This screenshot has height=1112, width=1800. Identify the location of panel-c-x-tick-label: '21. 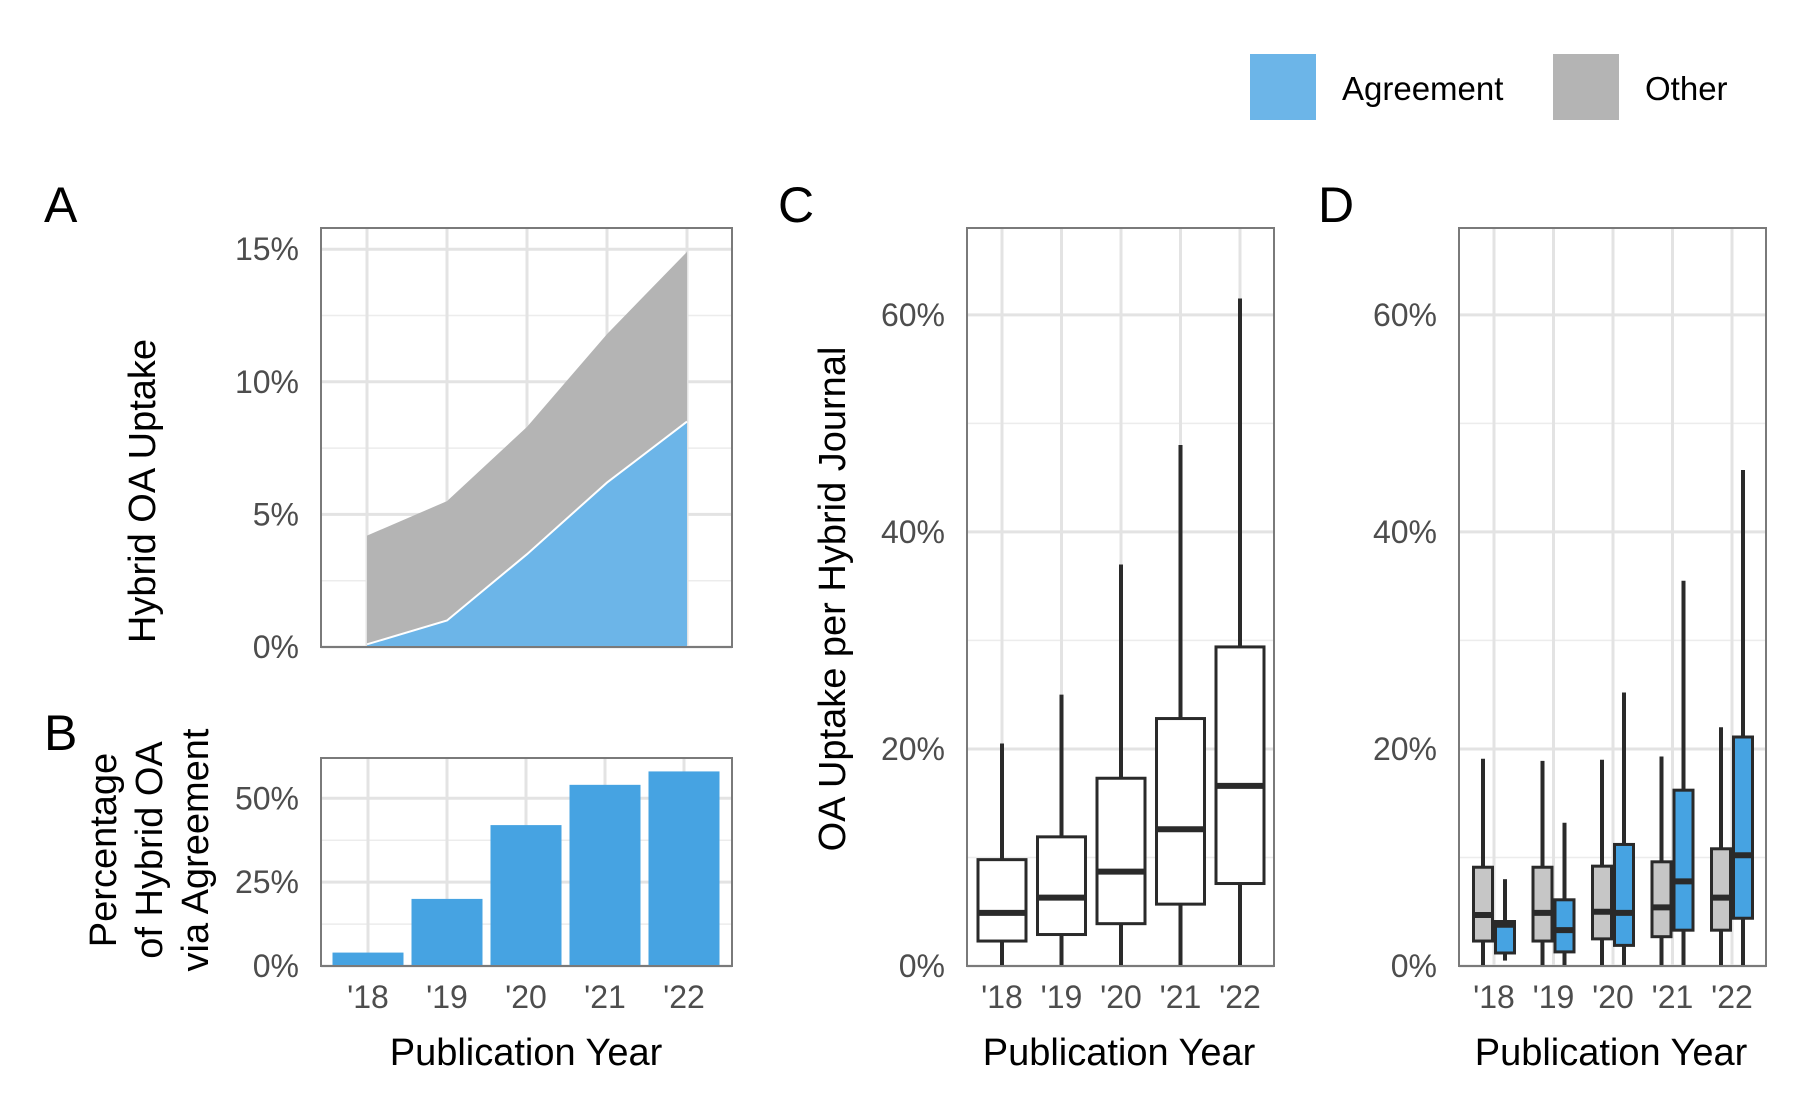
(1181, 997).